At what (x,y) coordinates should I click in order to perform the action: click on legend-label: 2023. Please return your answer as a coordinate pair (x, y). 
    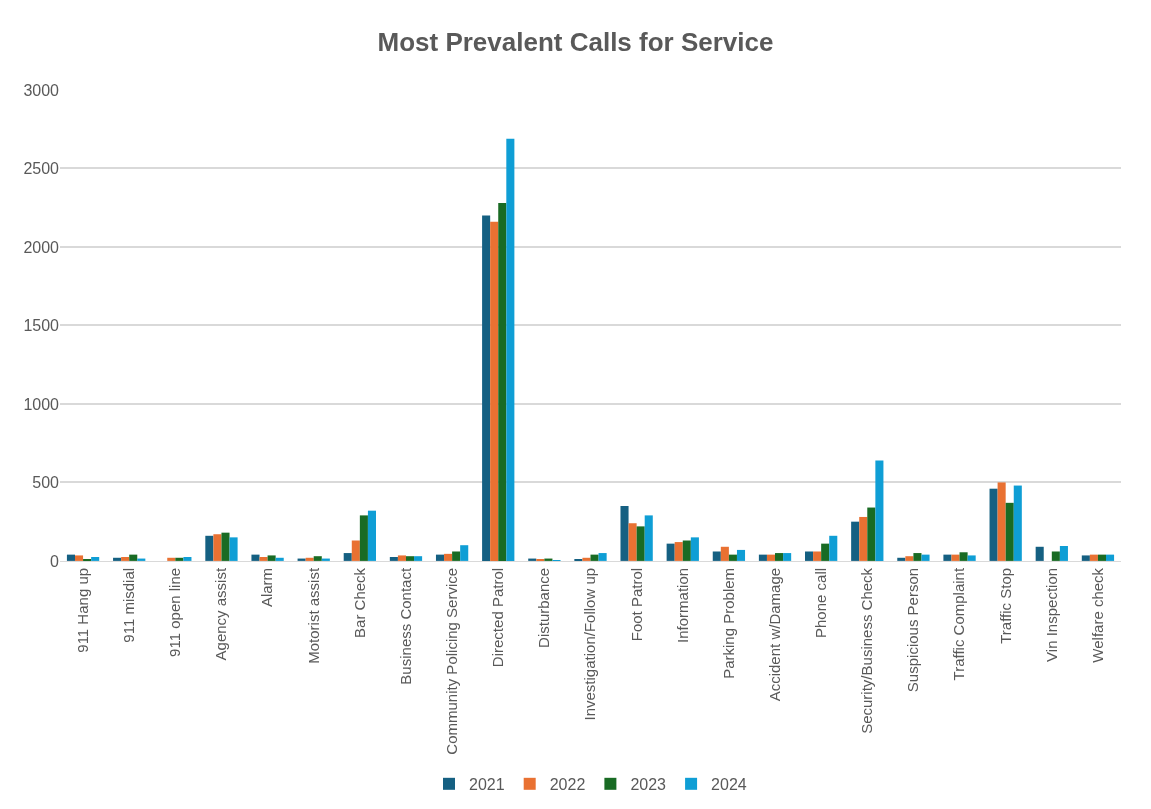
    Looking at the image, I should click on (648, 785).